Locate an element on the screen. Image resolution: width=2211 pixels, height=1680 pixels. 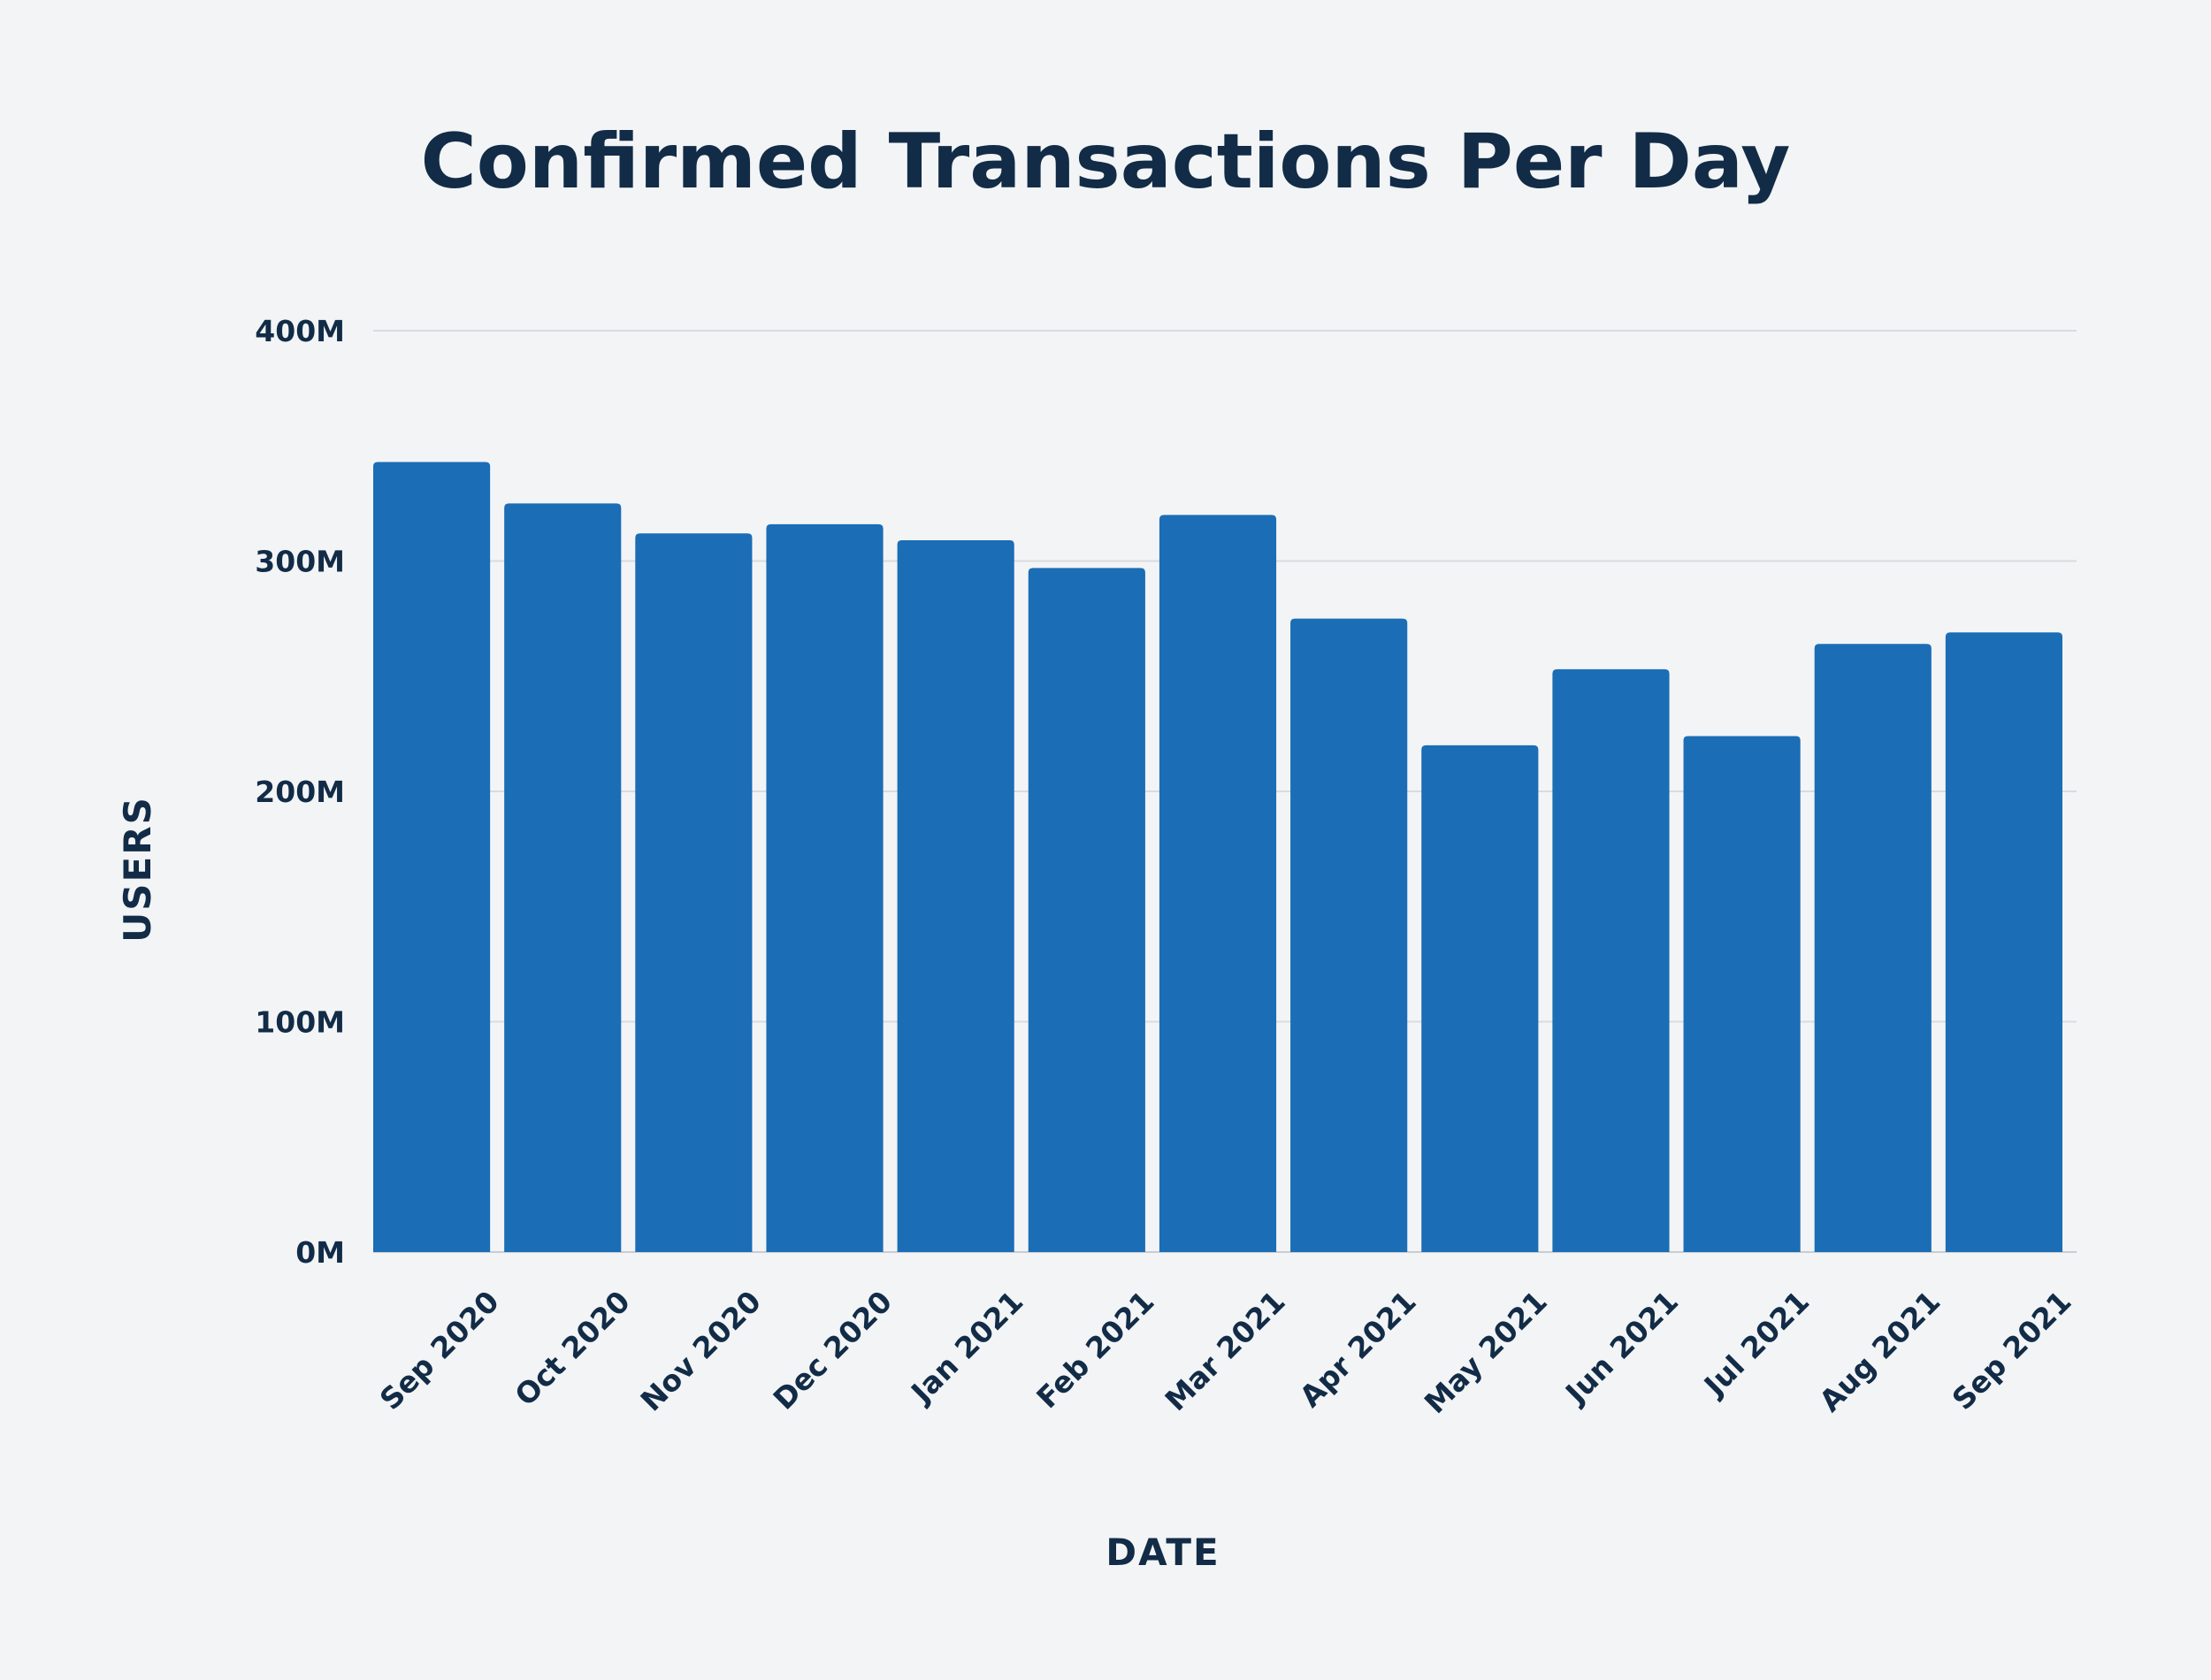
y-tick-label: 100M is located at coordinates (300, 1022).